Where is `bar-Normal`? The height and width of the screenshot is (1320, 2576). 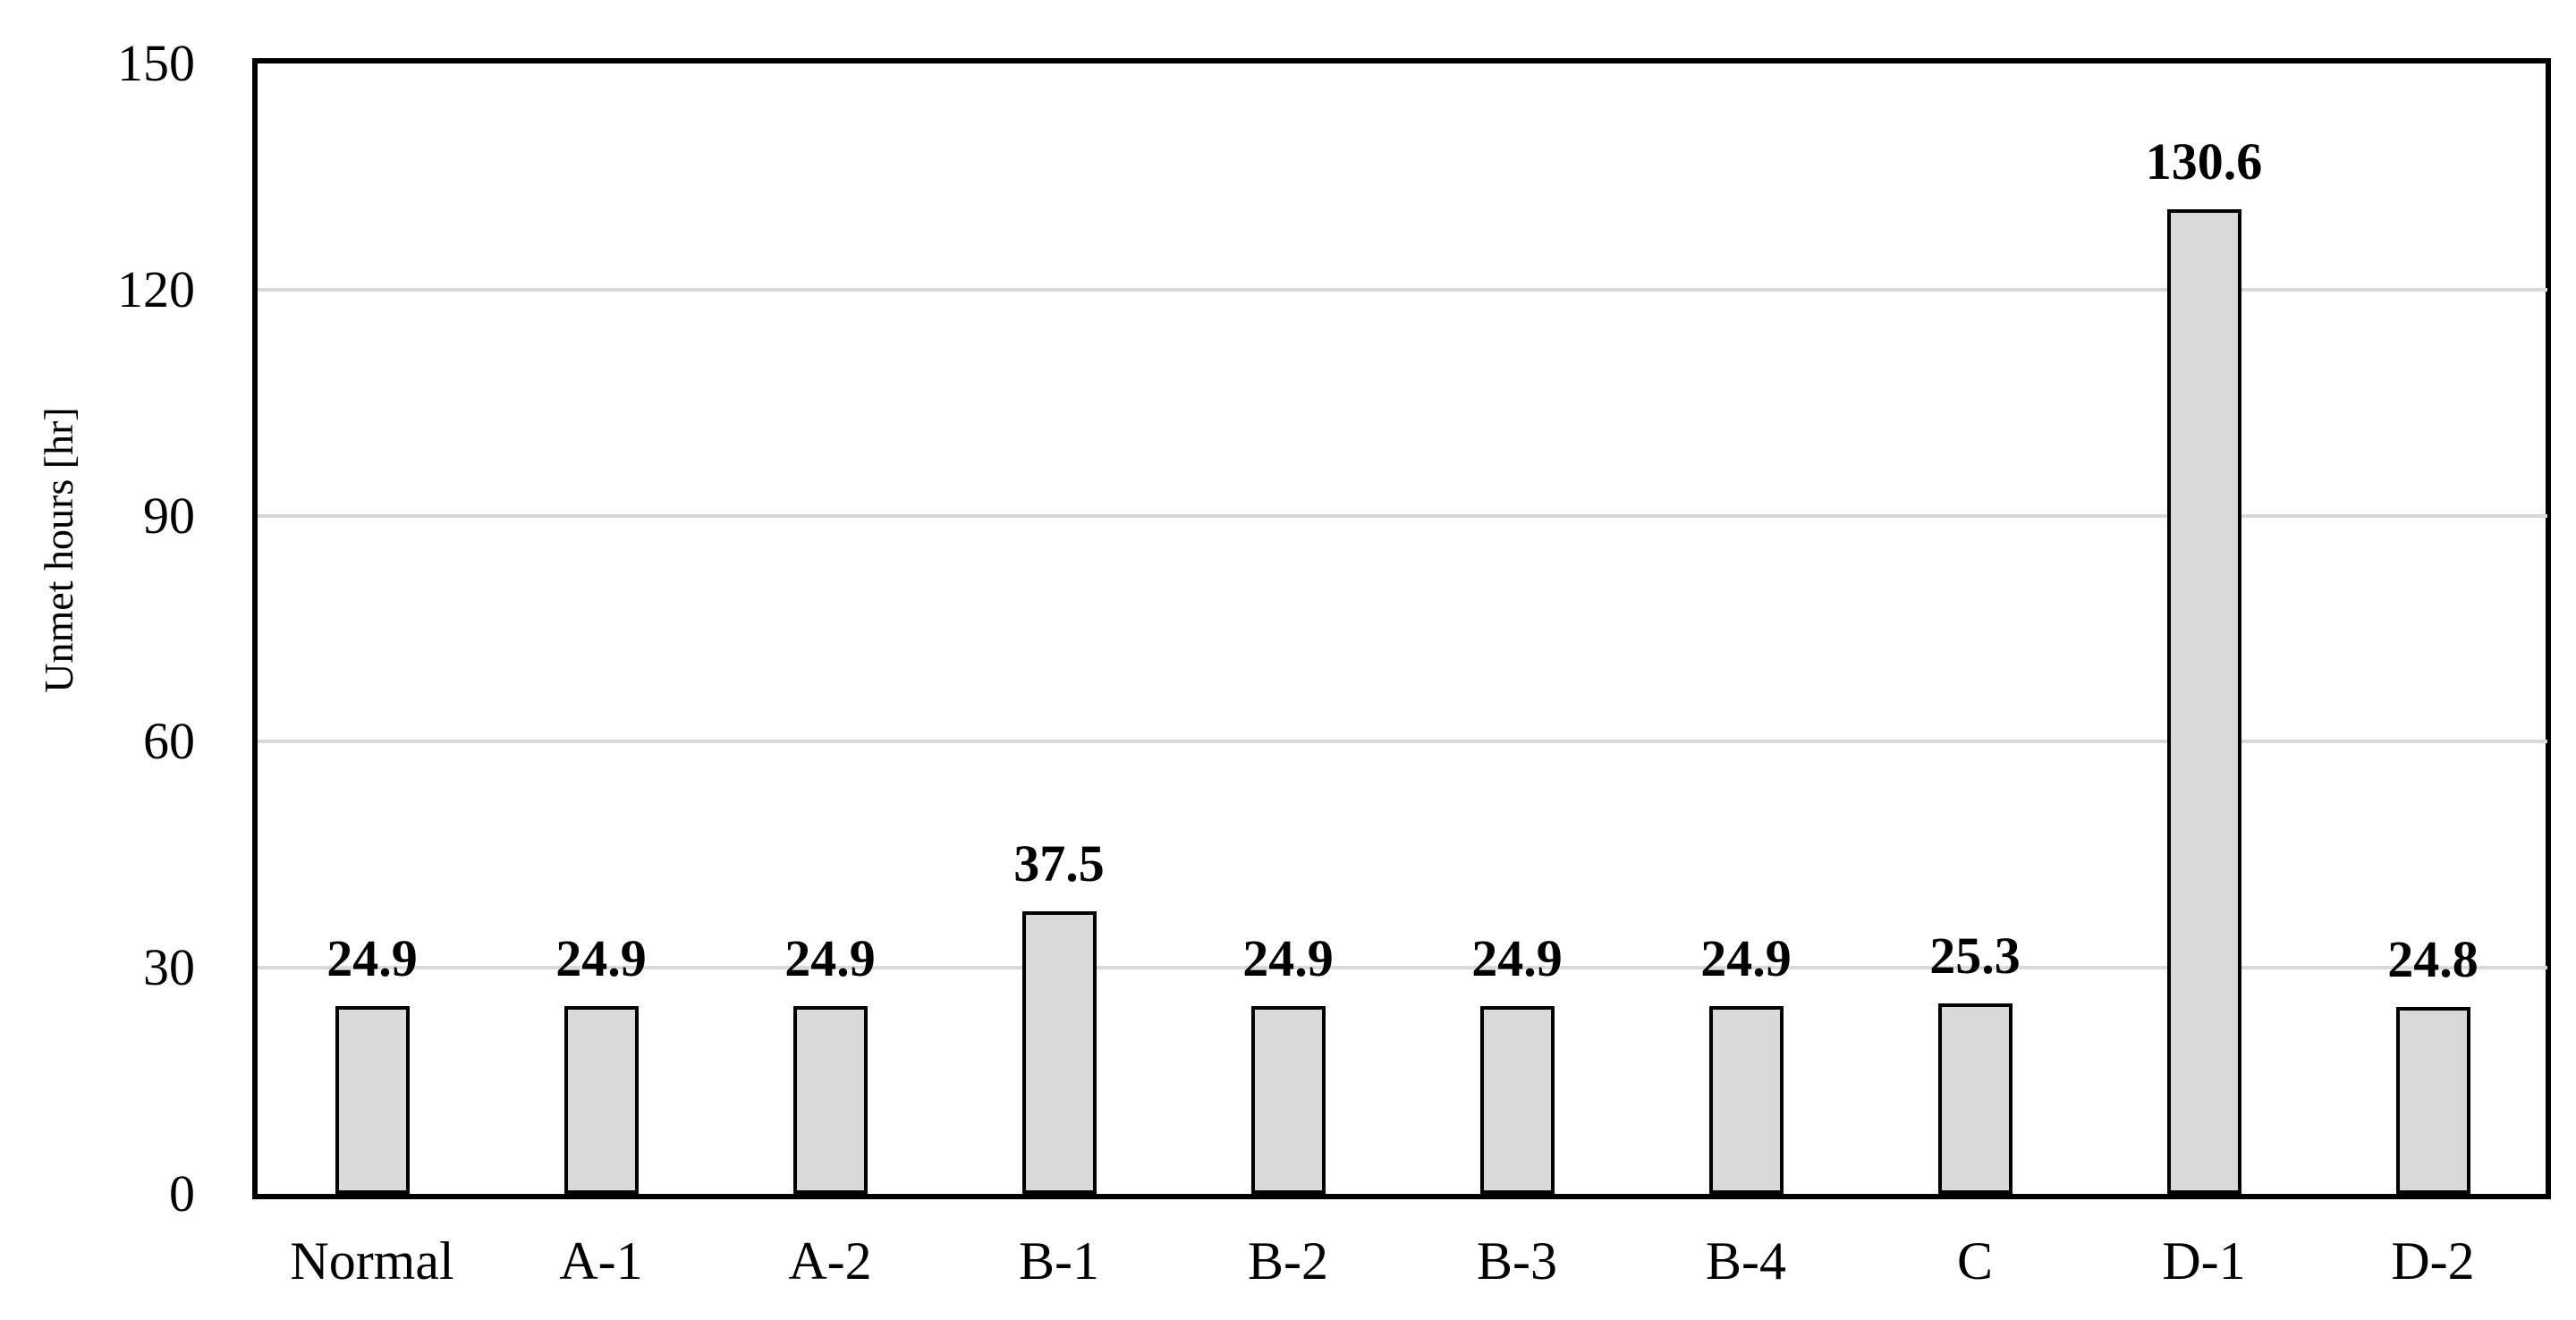 bar-Normal is located at coordinates (372, 1100).